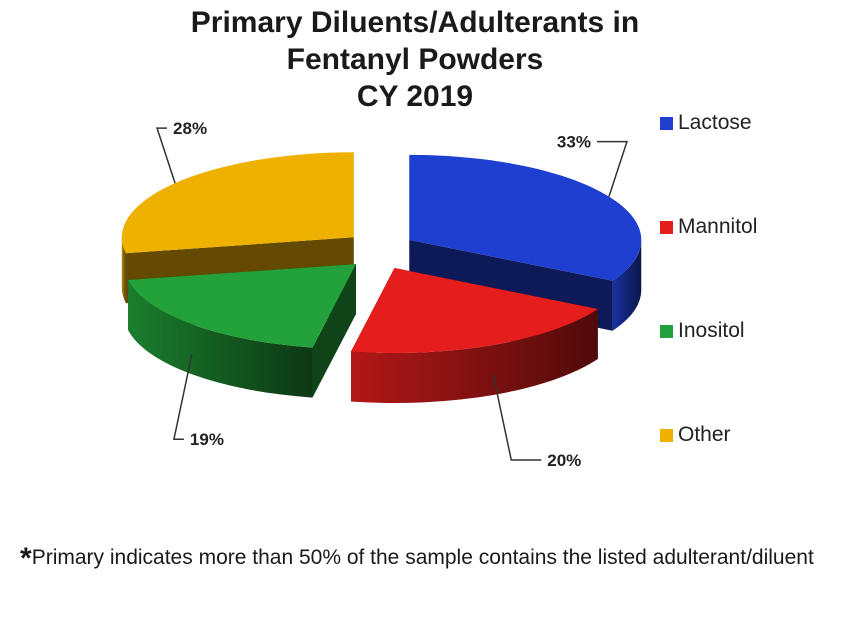  Describe the element at coordinates (190, 128) in the screenshot. I see `slice-label-other: 28%` at that location.